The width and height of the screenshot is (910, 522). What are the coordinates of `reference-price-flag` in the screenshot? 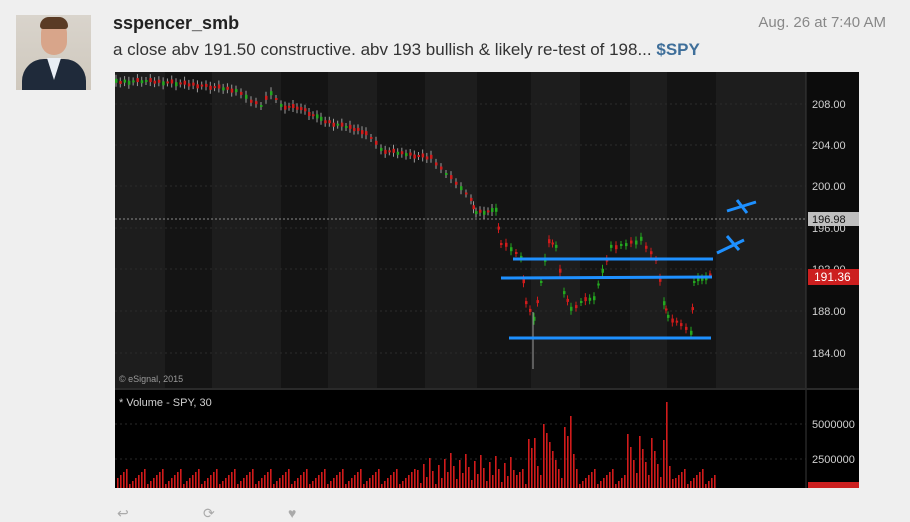 It's located at (833, 219).